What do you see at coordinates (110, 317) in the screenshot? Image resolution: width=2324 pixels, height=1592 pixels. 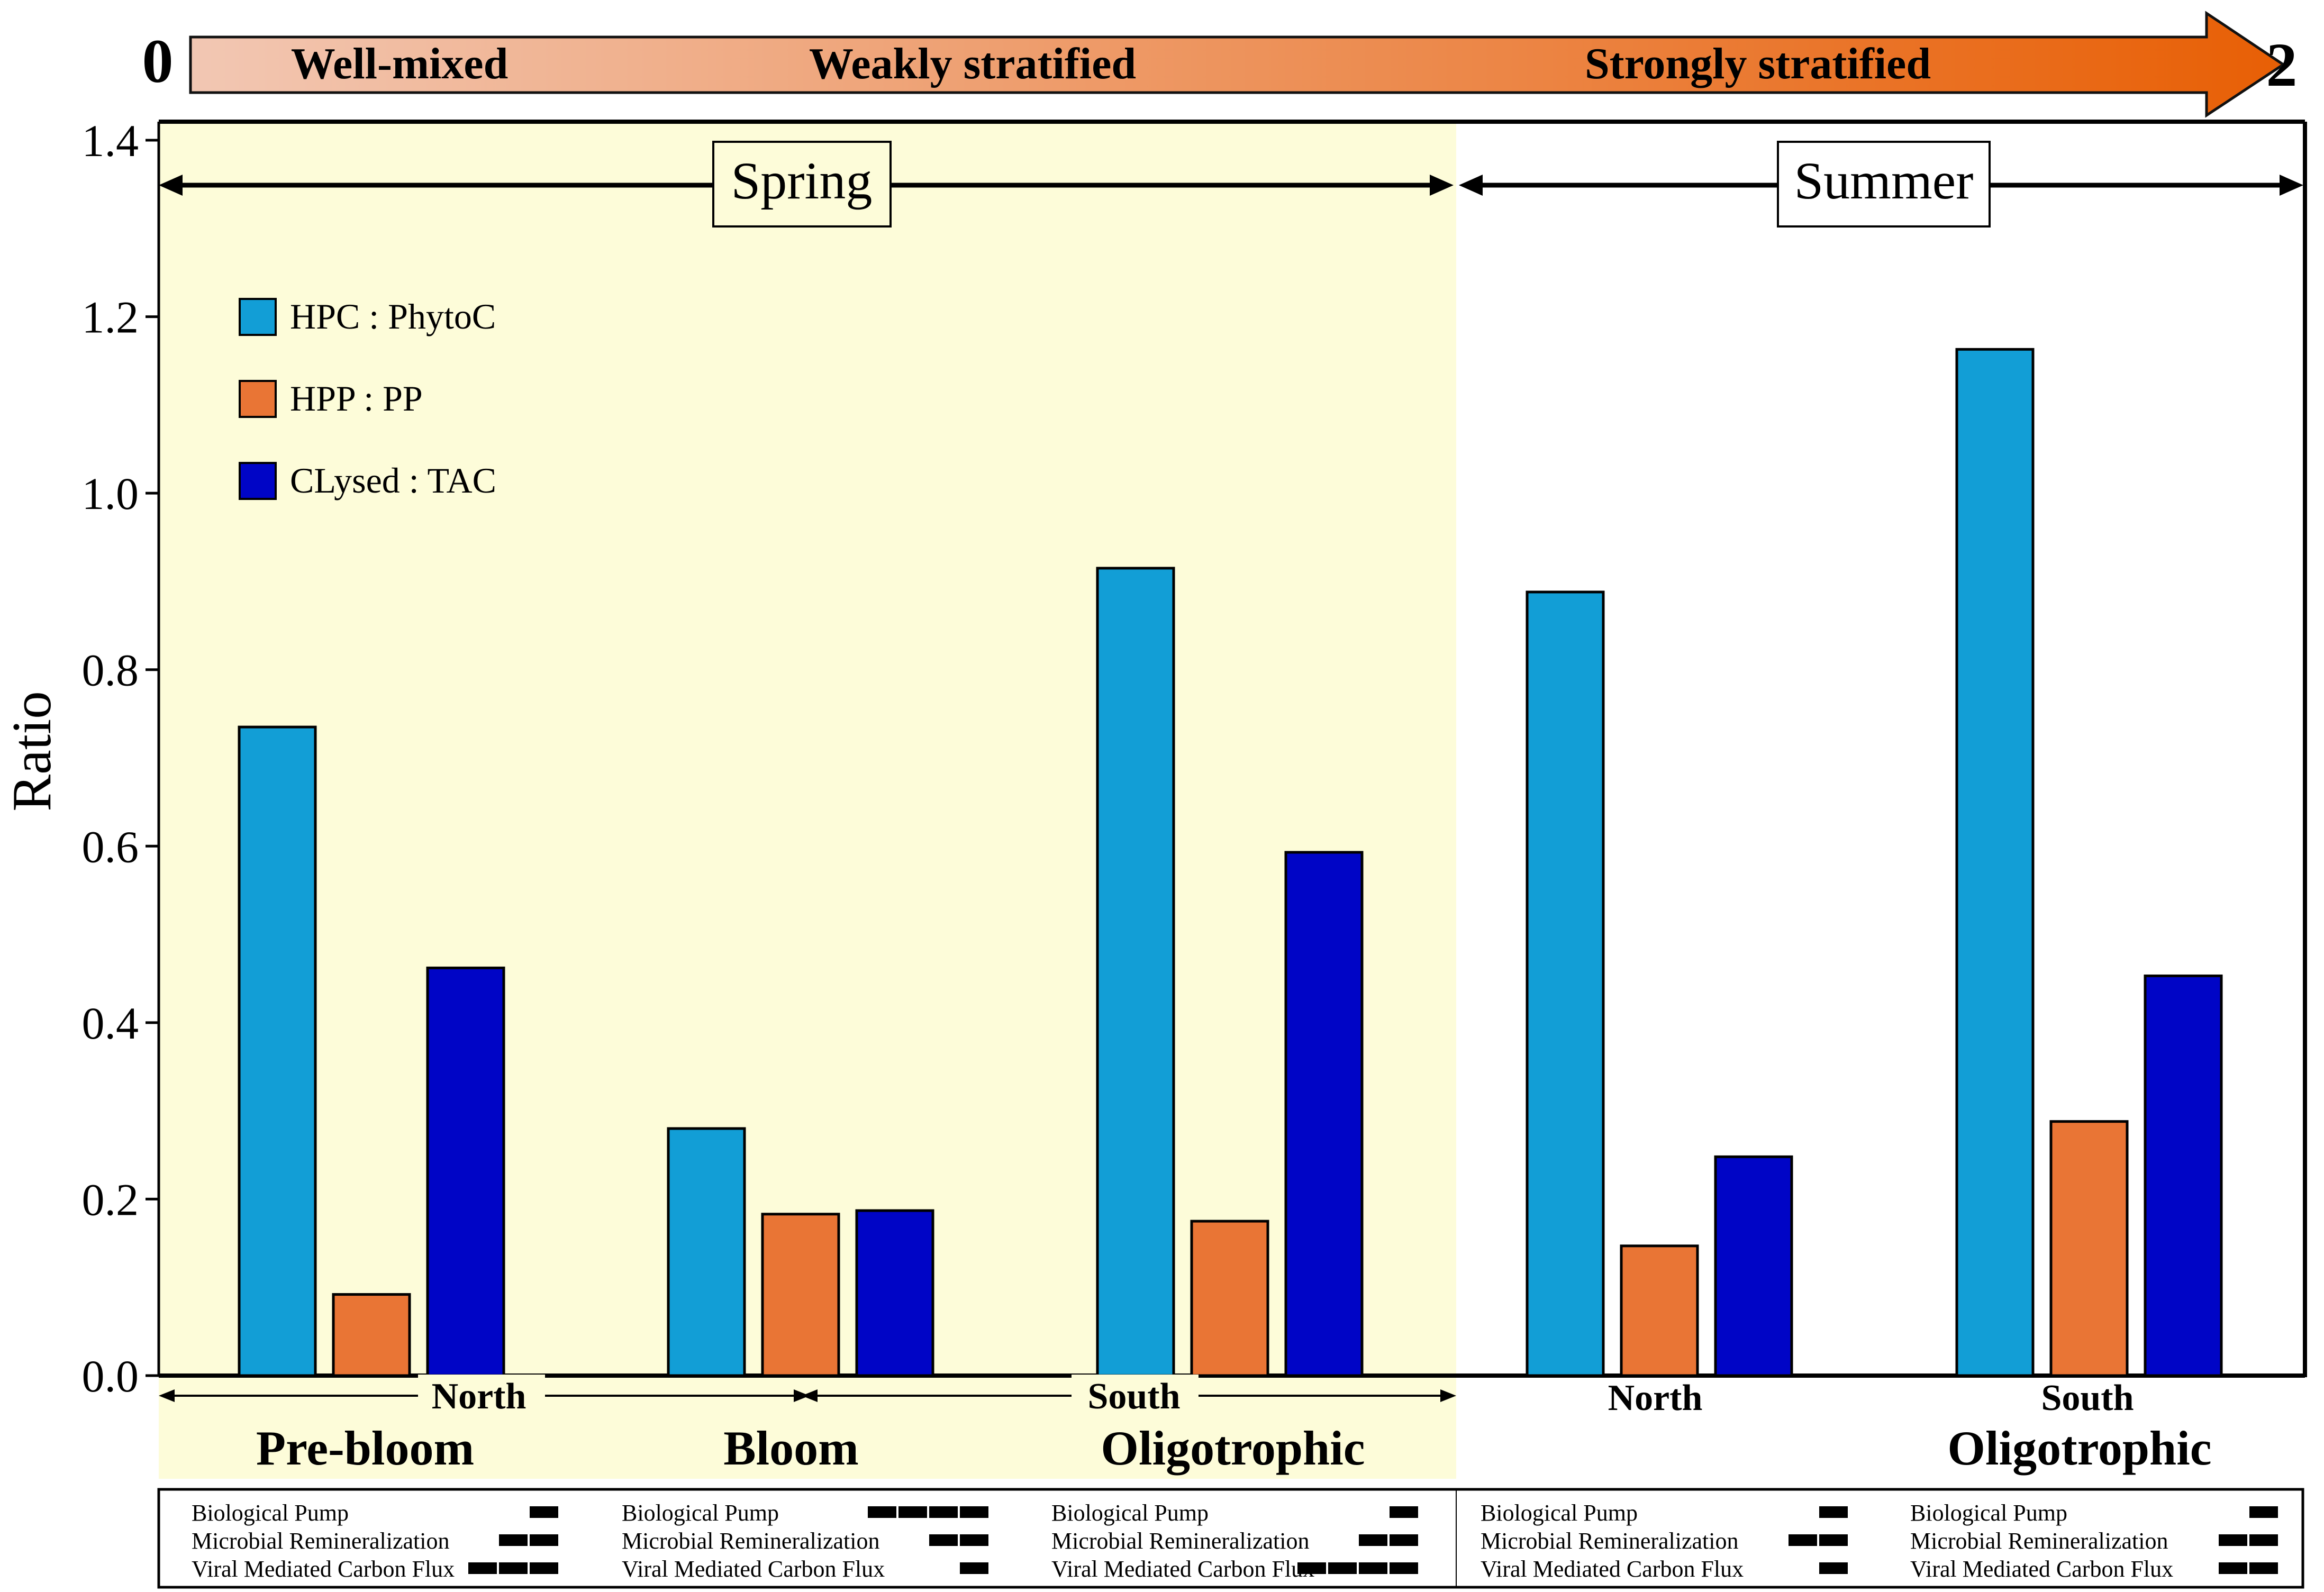 I see `y-tick-label: 1.2` at bounding box center [110, 317].